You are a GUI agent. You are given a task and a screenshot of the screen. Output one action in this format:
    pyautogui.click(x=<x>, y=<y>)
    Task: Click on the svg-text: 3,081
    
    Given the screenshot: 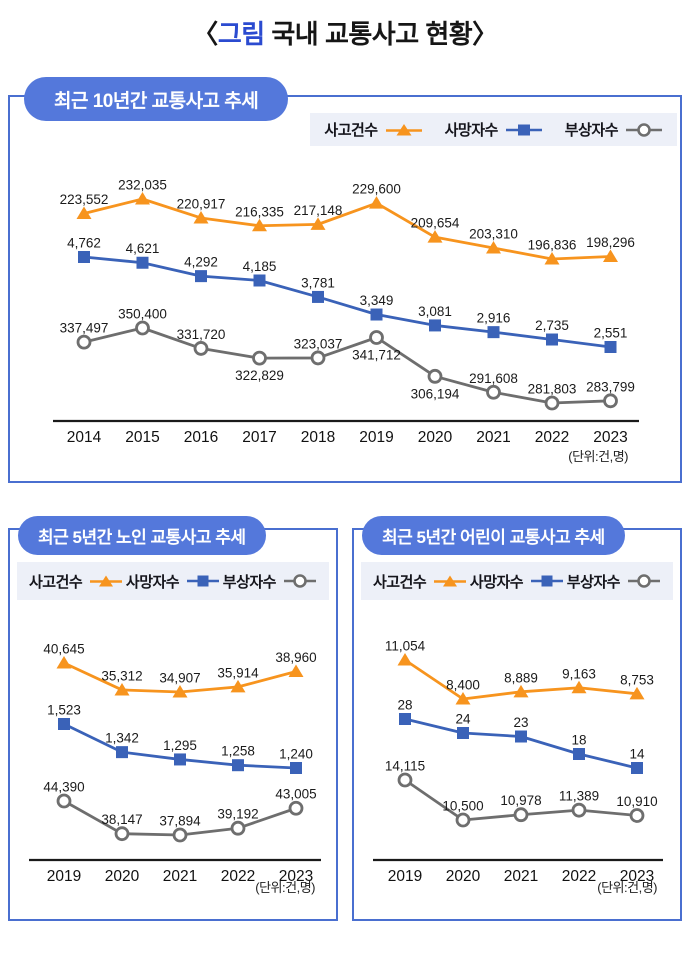 What is the action you would take?
    pyautogui.click(x=435, y=311)
    